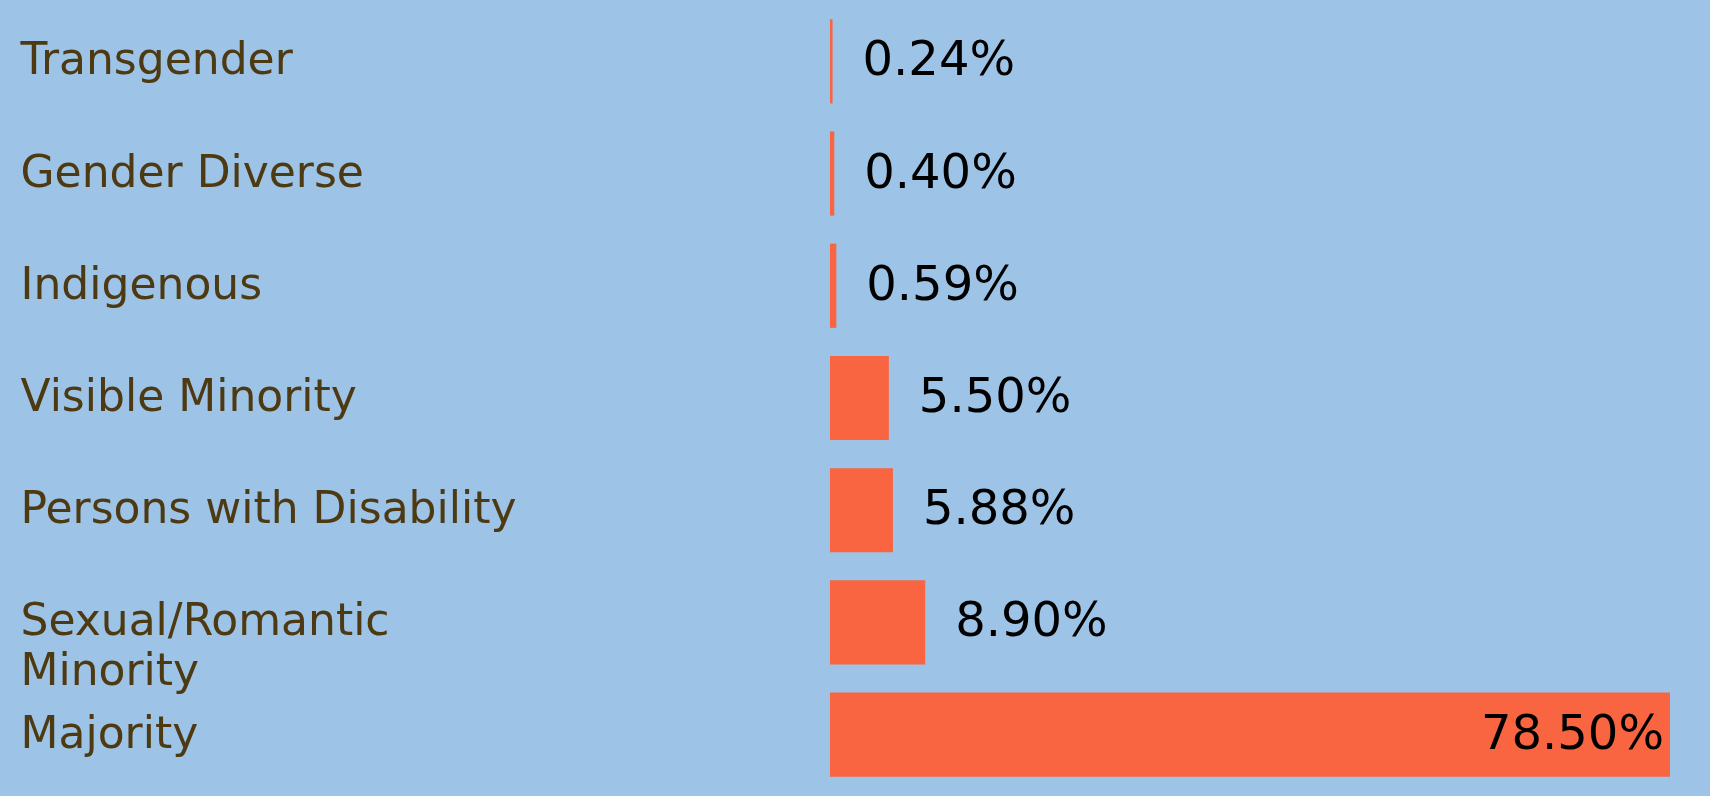 The width and height of the screenshot is (1721, 798). What do you see at coordinates (939, 58) in the screenshot?
I see `data-label: 0.24%` at bounding box center [939, 58].